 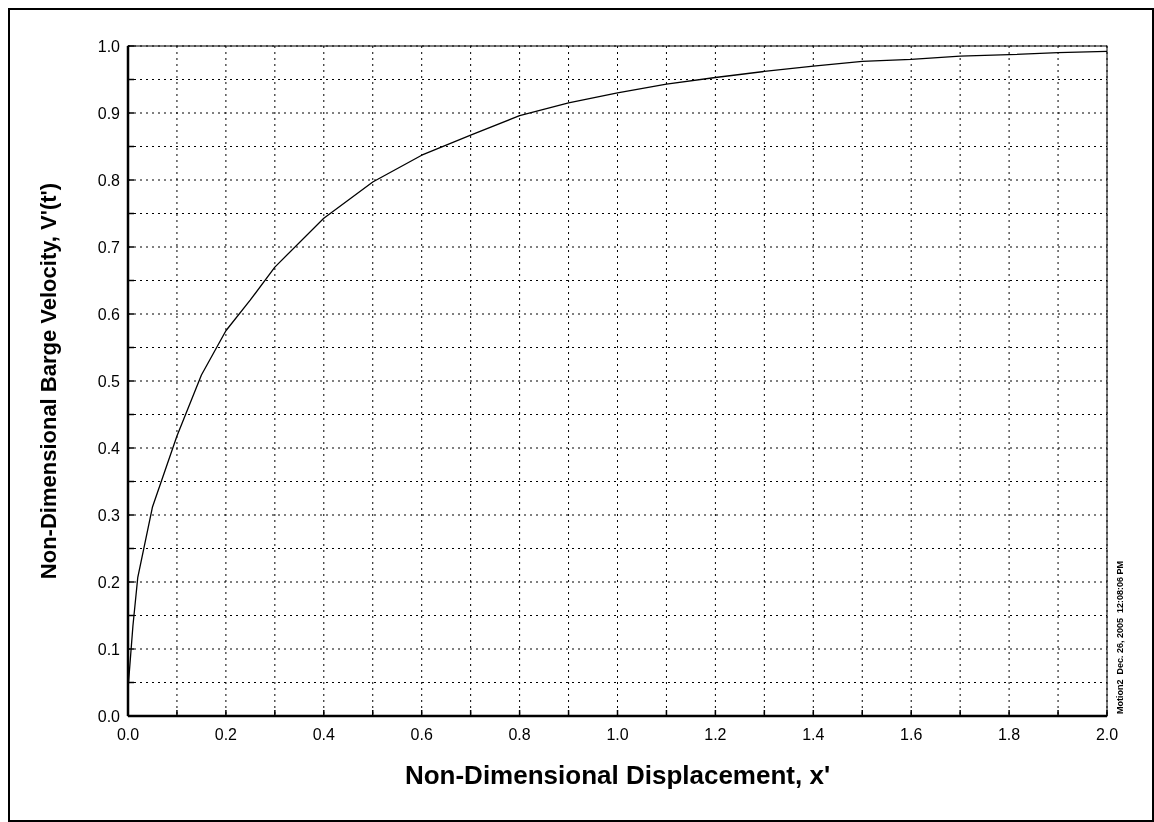 What do you see at coordinates (715, 734) in the screenshot?
I see `x-tick-label: 1.2` at bounding box center [715, 734].